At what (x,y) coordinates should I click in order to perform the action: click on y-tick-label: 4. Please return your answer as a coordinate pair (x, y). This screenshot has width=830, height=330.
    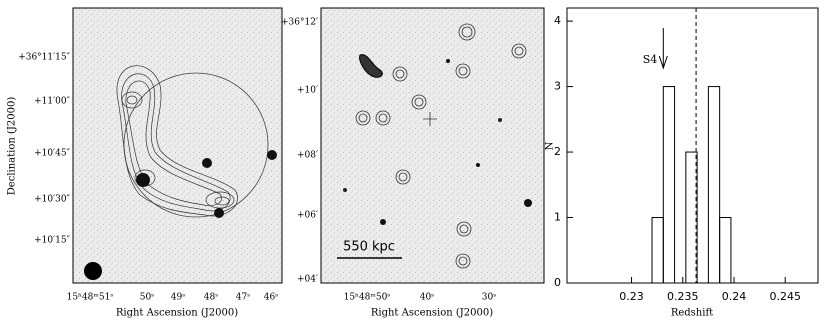
    Looking at the image, I should click on (557, 20).